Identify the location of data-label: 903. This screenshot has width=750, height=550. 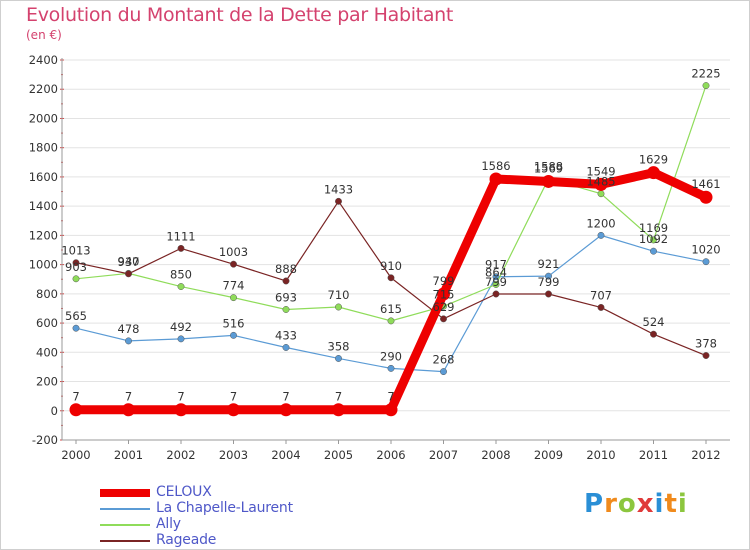
(76, 267).